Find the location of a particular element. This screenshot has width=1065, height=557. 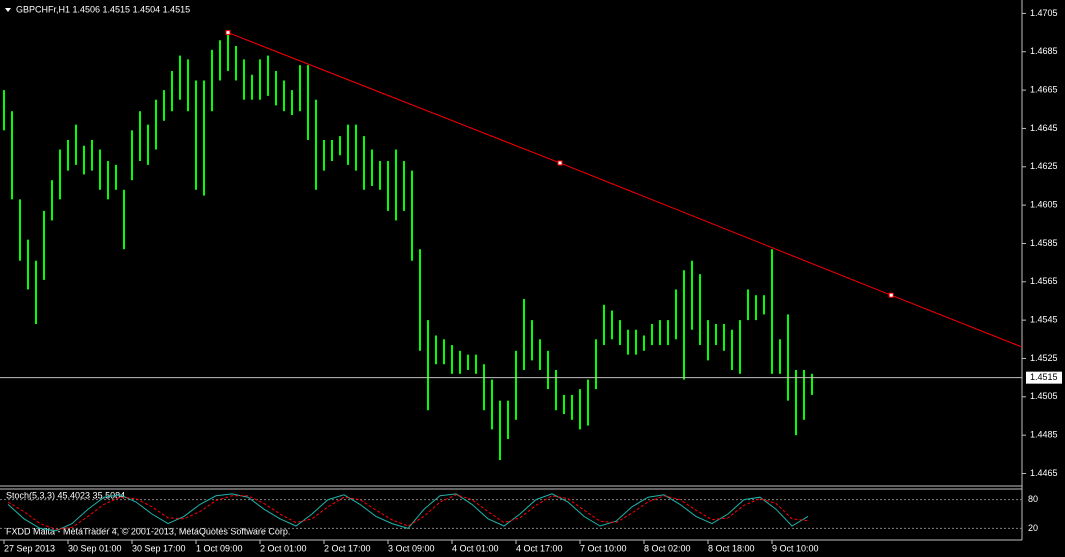

y-tick-label: 1.4485 is located at coordinates (1044, 435).